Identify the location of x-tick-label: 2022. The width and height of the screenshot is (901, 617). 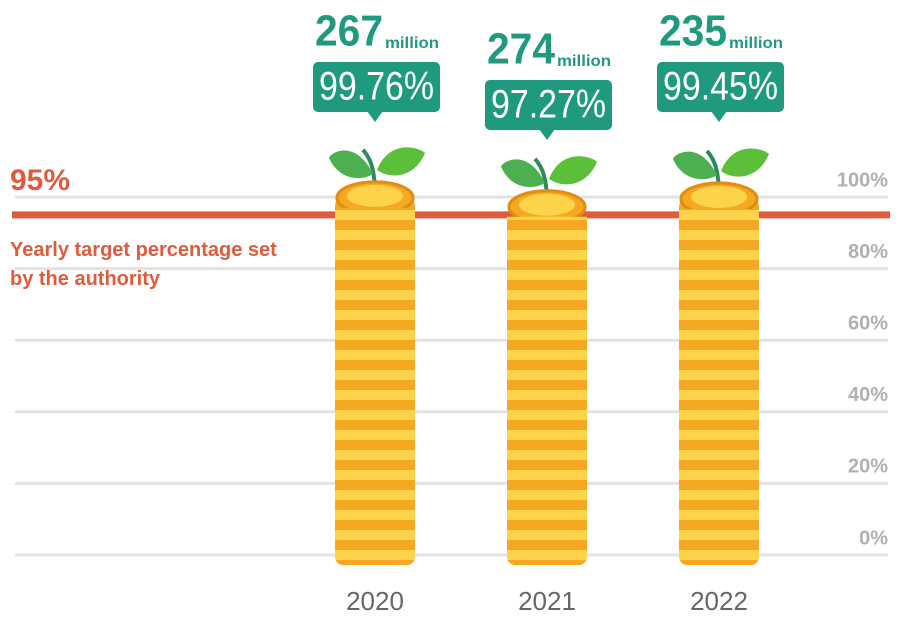
(719, 601).